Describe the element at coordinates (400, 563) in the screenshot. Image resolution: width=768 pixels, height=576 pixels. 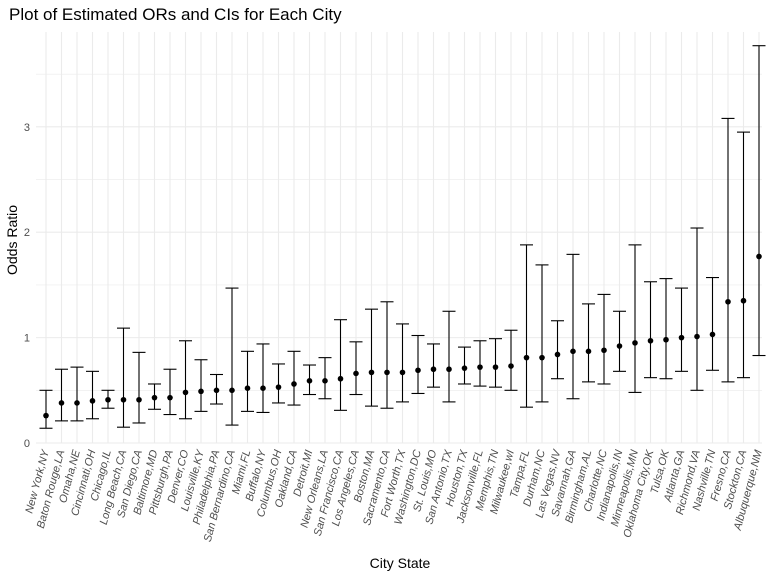
I see `x-axis-label: City State` at that location.